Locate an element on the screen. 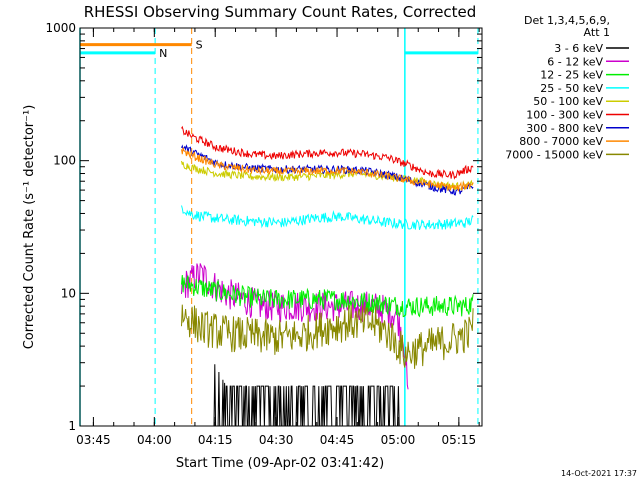 The width and height of the screenshot is (640, 480). legend-entry-label: 25 - 50 keV is located at coordinates (571, 88).